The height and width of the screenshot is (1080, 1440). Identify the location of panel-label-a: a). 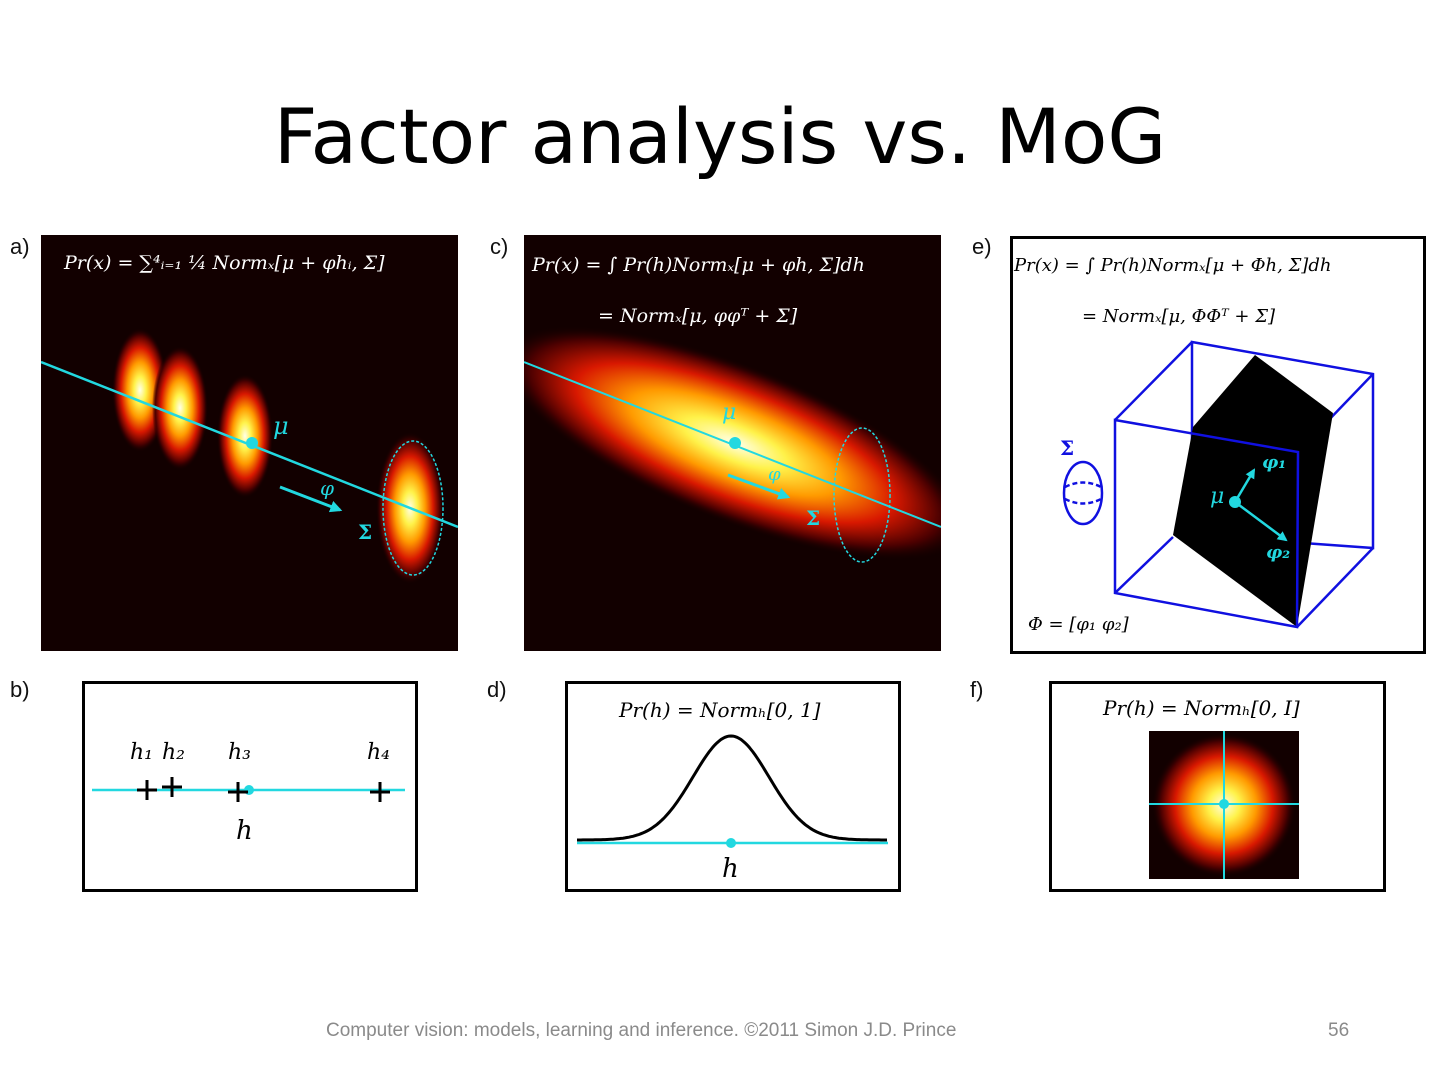
(20, 246).